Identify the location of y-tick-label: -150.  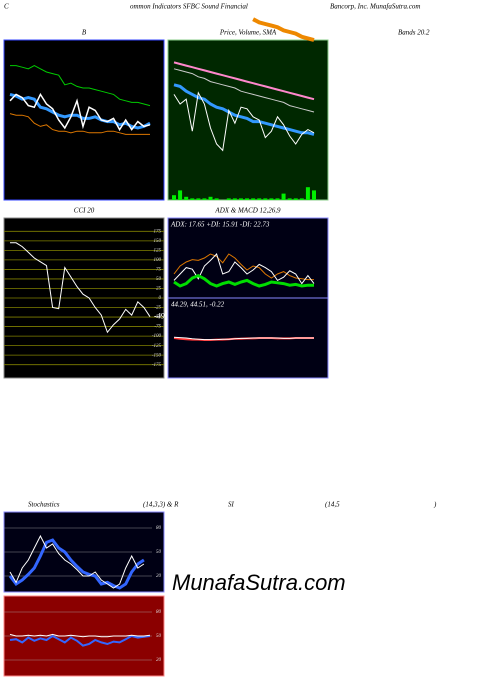
(157, 355).